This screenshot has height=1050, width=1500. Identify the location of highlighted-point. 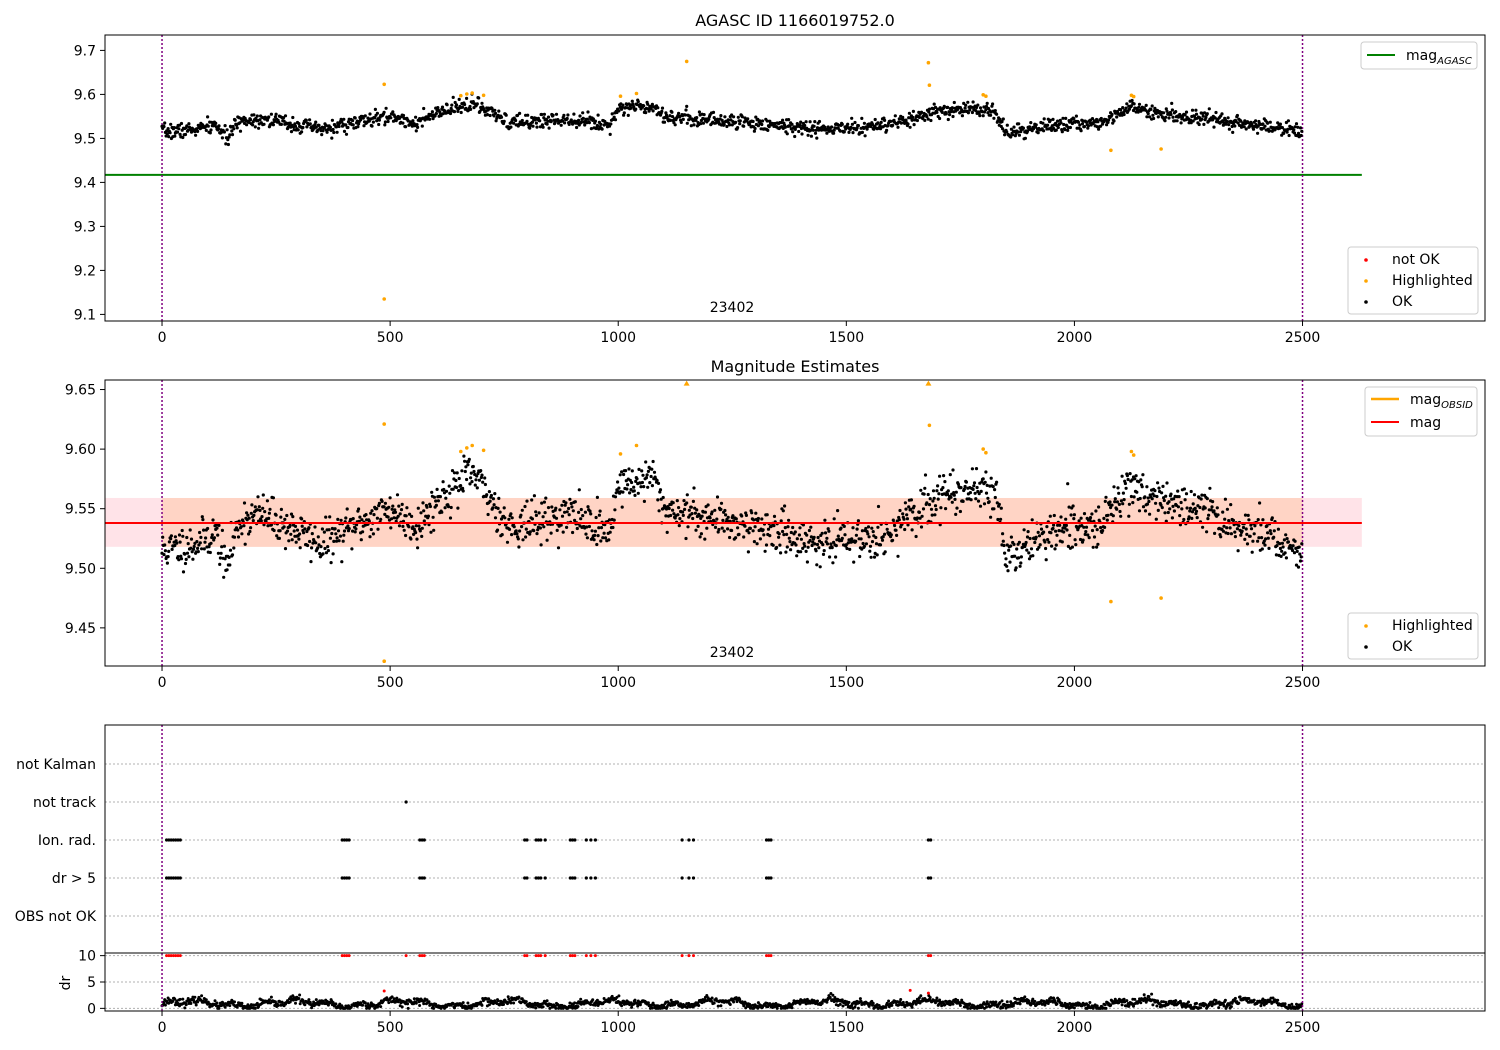
(1131, 451).